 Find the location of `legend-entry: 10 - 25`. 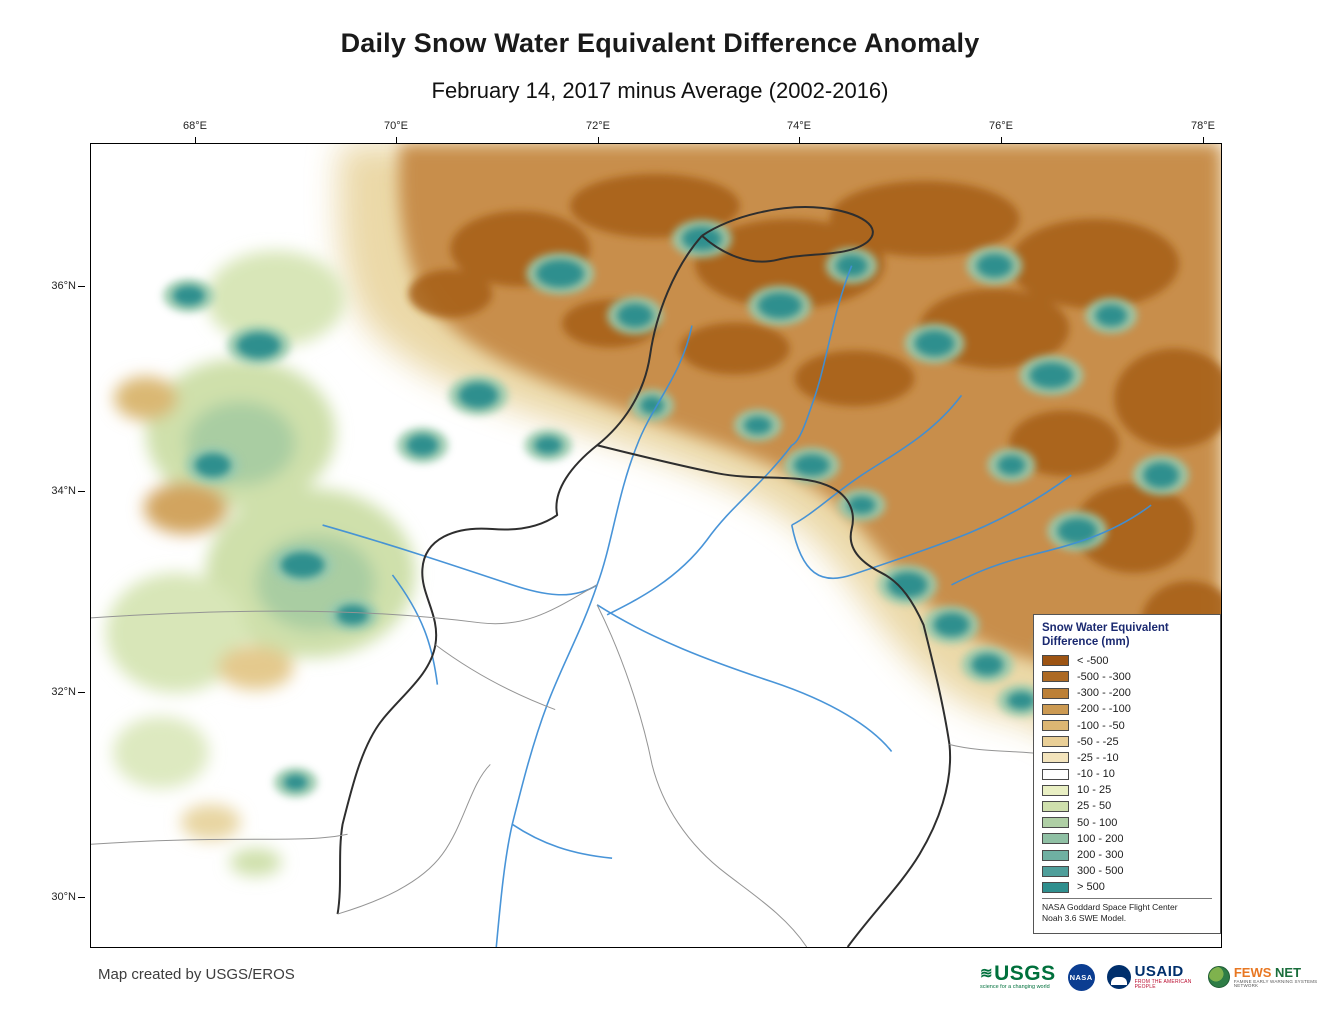

legend-entry: 10 - 25 is located at coordinates (1127, 790).